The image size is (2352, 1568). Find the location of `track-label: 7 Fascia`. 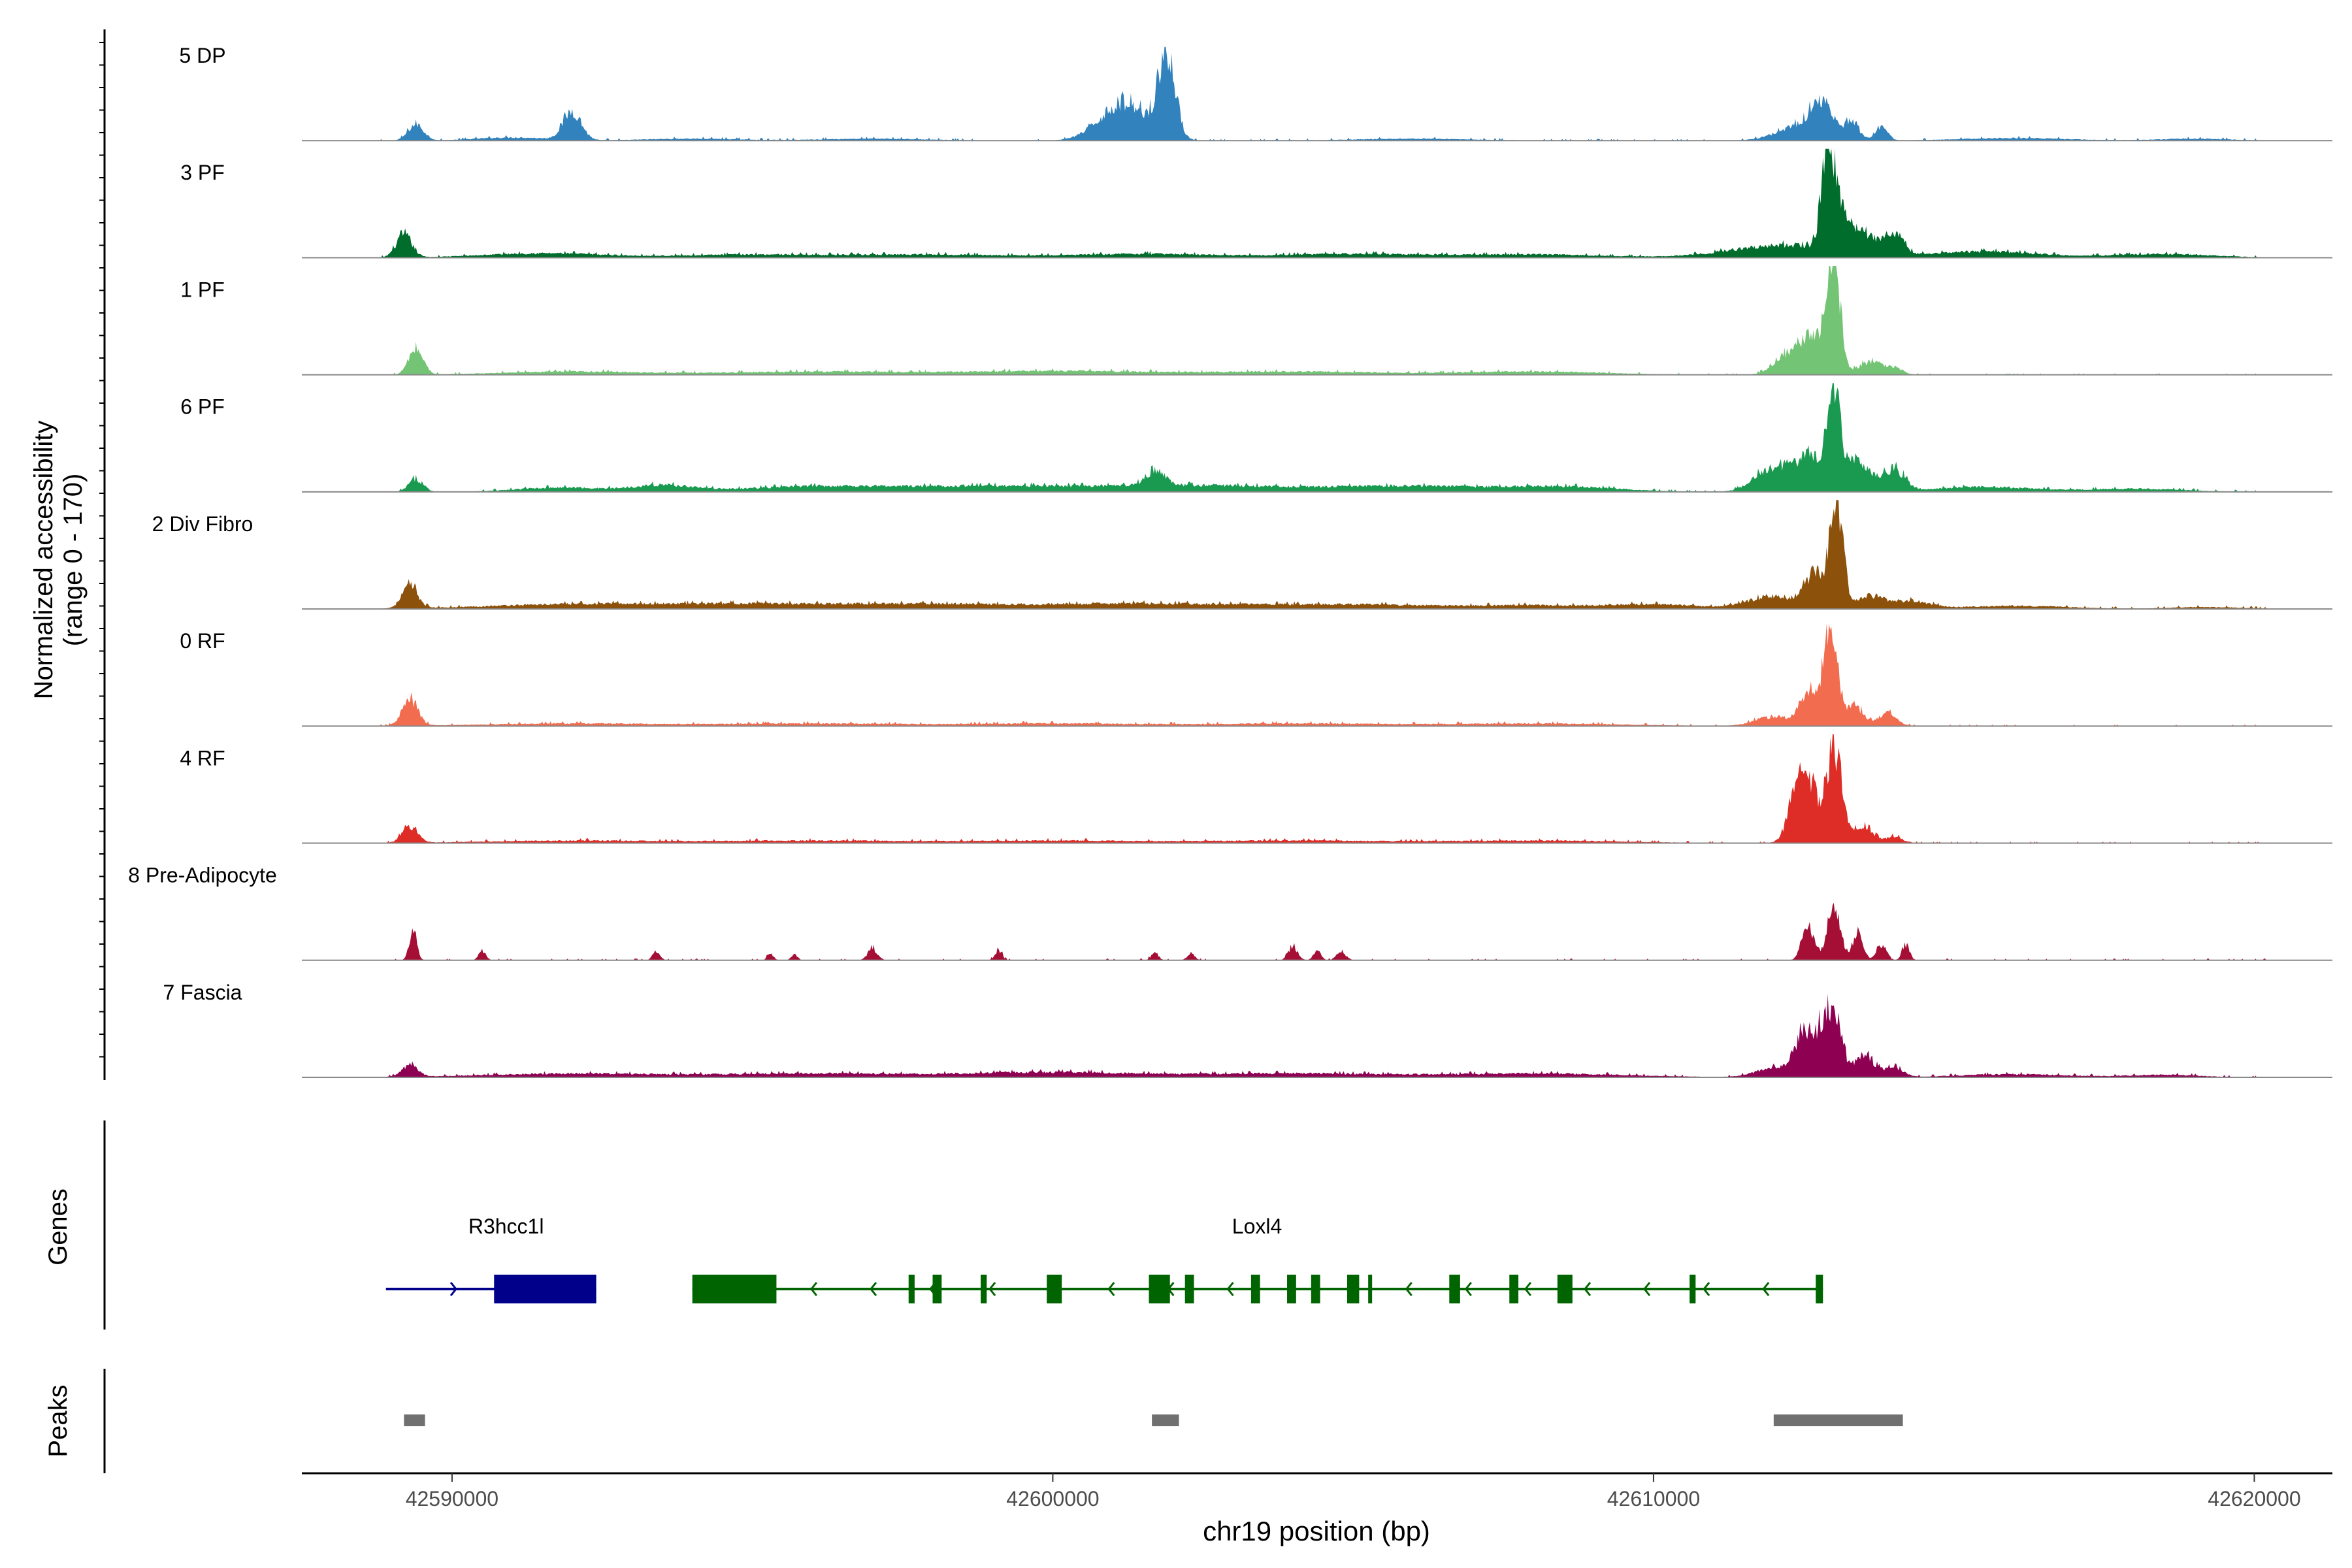

track-label: 7 Fascia is located at coordinates (202, 992).